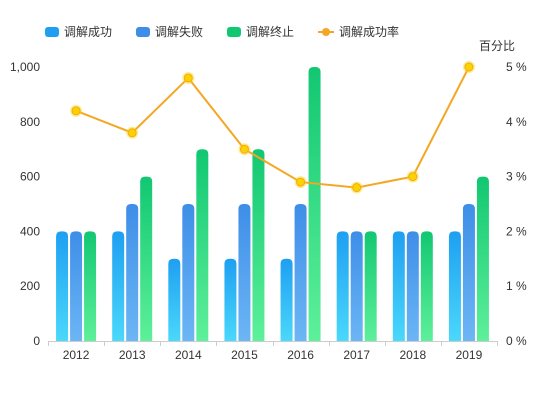  What do you see at coordinates (516, 177) in the screenshot?
I see `right-tick-label: 3 %` at bounding box center [516, 177].